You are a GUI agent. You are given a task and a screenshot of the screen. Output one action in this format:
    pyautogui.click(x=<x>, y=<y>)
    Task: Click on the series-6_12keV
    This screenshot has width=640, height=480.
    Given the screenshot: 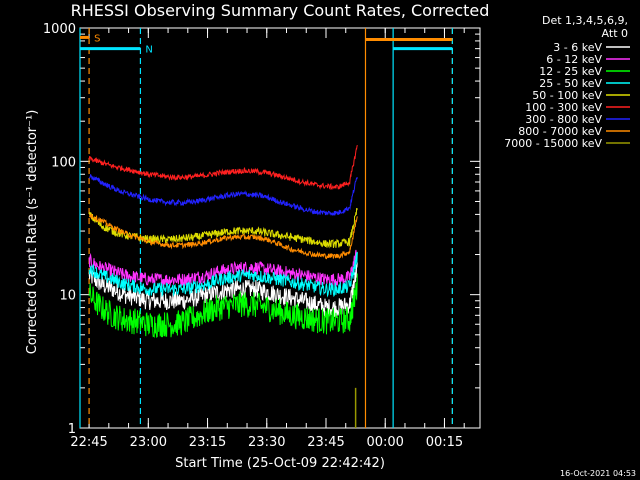 What is the action you would take?
    pyautogui.click(x=223, y=268)
    